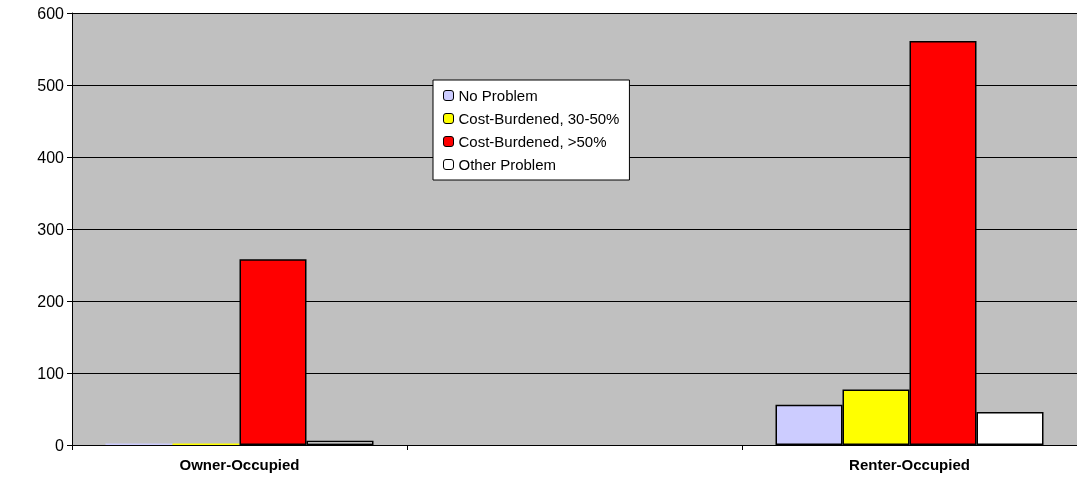 Image resolution: width=1077 pixels, height=485 pixels. I want to click on legend-label: Cost-Burdened, 30-50%, so click(539, 118).